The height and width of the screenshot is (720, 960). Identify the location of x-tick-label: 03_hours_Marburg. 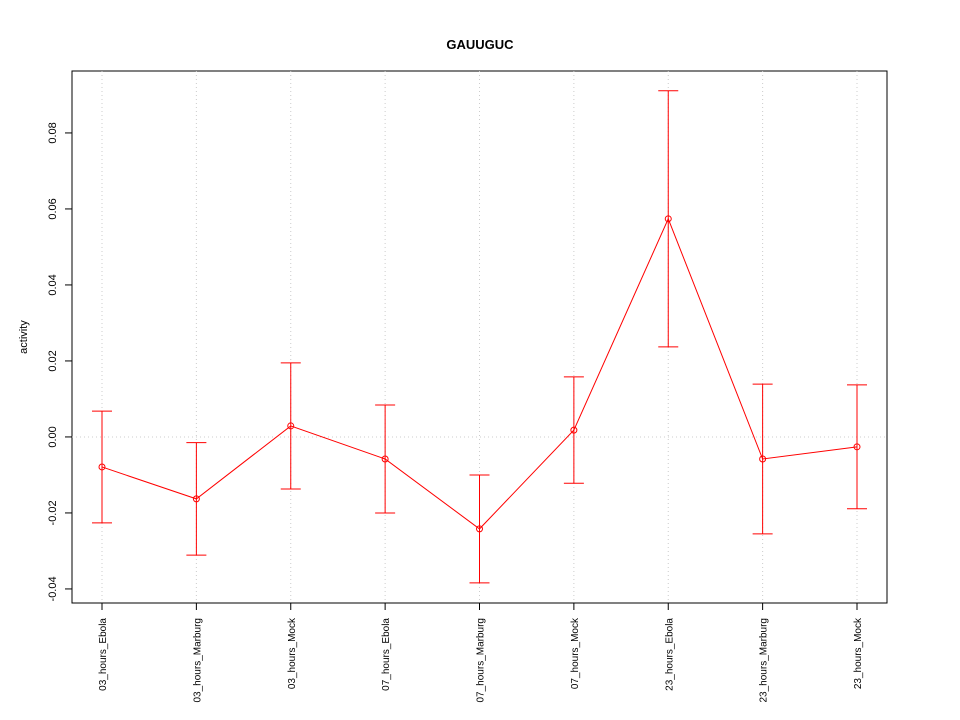
(197, 660).